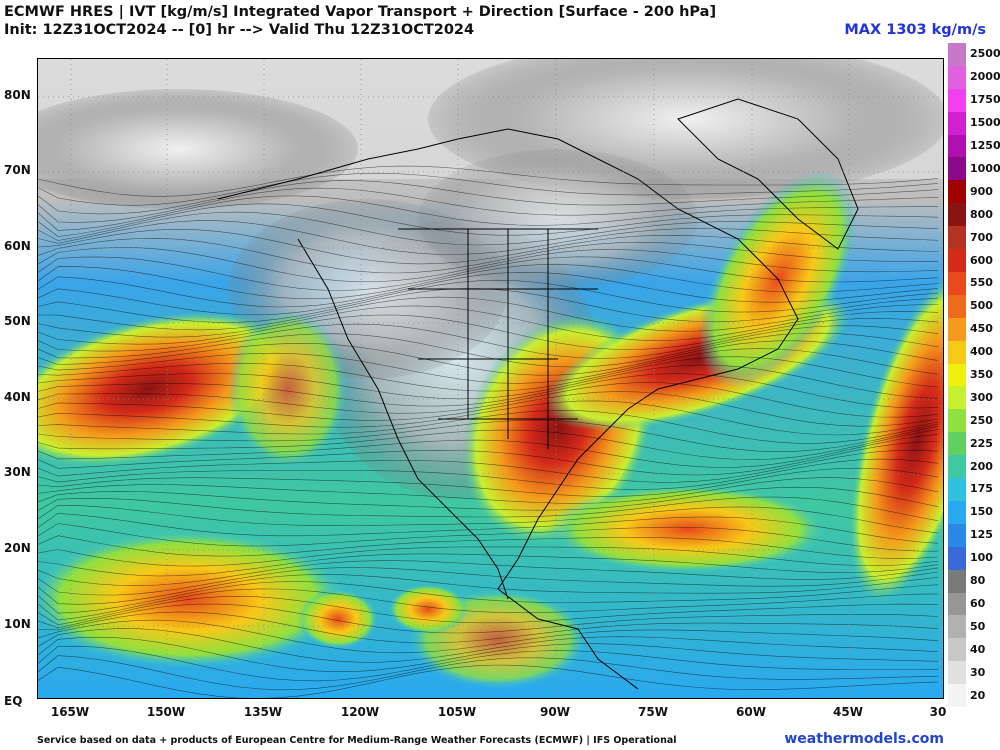 Image resolution: width=1000 pixels, height=750 pixels. What do you see at coordinates (17, 95) in the screenshot?
I see `lat-label: 80N` at bounding box center [17, 95].